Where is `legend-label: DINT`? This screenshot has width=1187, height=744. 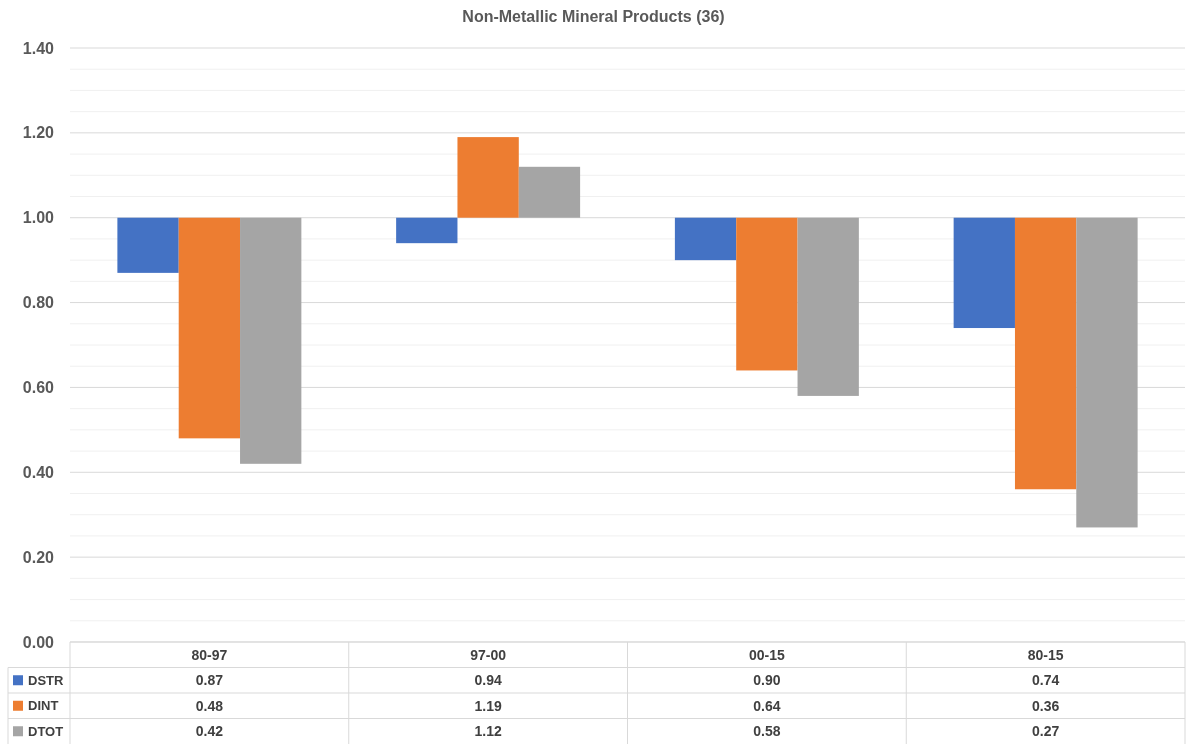
legend-label: DINT is located at coordinates (43, 706).